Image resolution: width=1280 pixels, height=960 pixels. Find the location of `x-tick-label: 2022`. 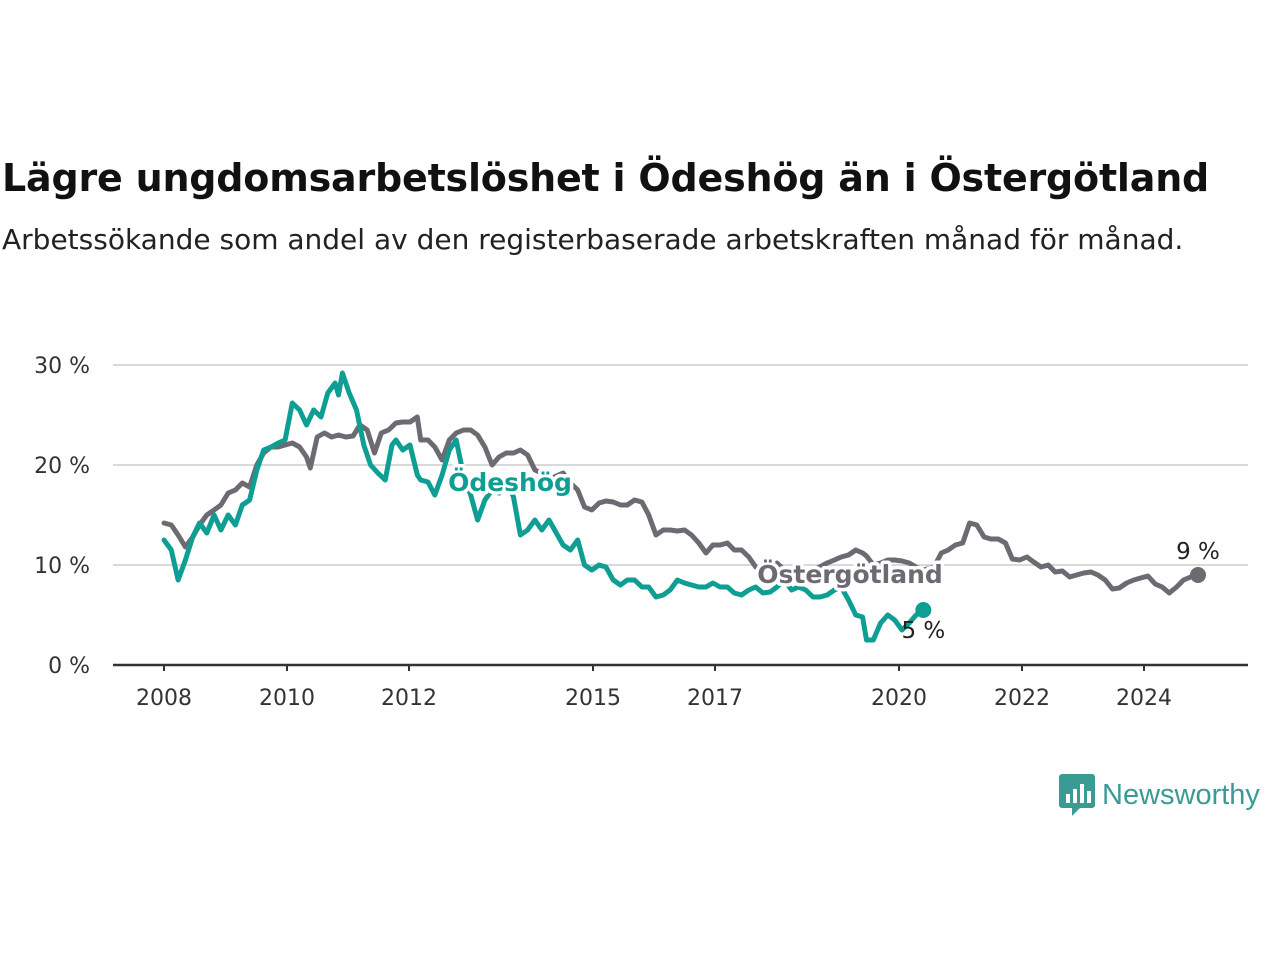

x-tick-label: 2022 is located at coordinates (1022, 698).